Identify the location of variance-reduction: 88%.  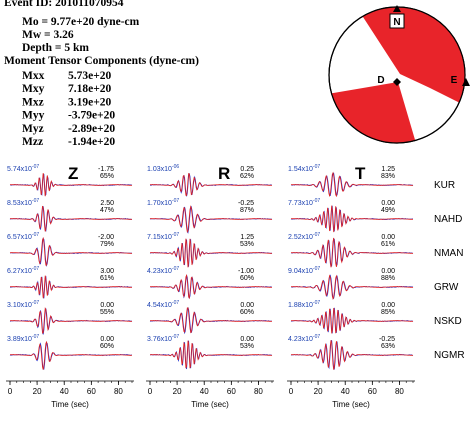
(388, 278).